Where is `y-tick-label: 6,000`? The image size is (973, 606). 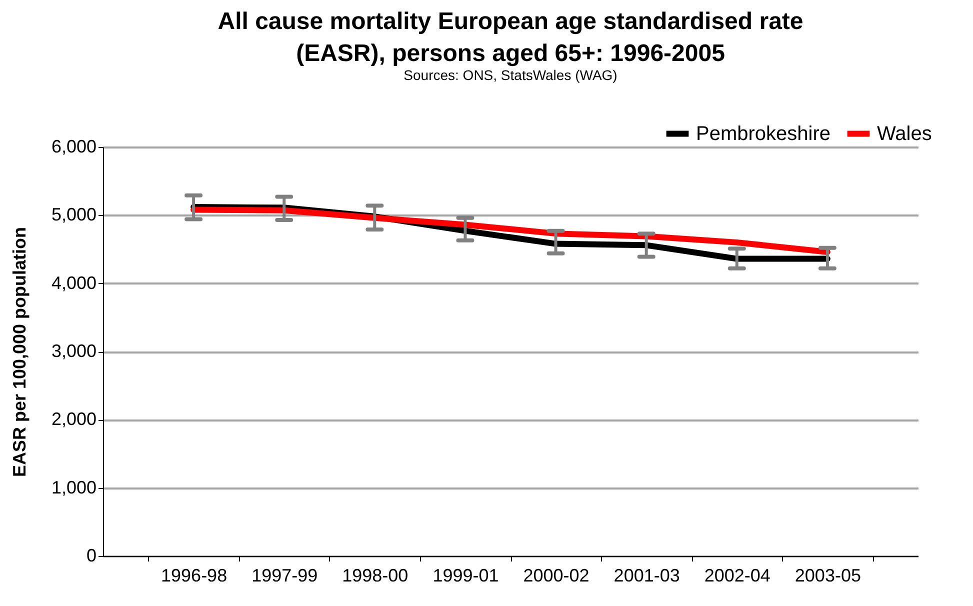 y-tick-label: 6,000 is located at coordinates (73, 146).